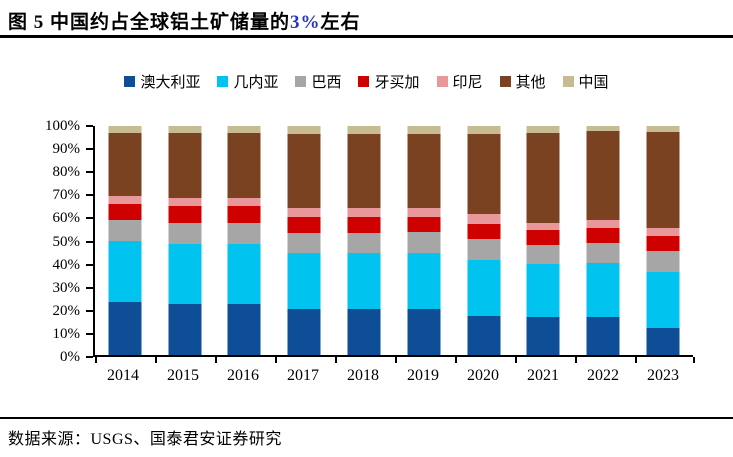 The image size is (733, 457). I want to click on legend-label: 中国, so click(593, 83).